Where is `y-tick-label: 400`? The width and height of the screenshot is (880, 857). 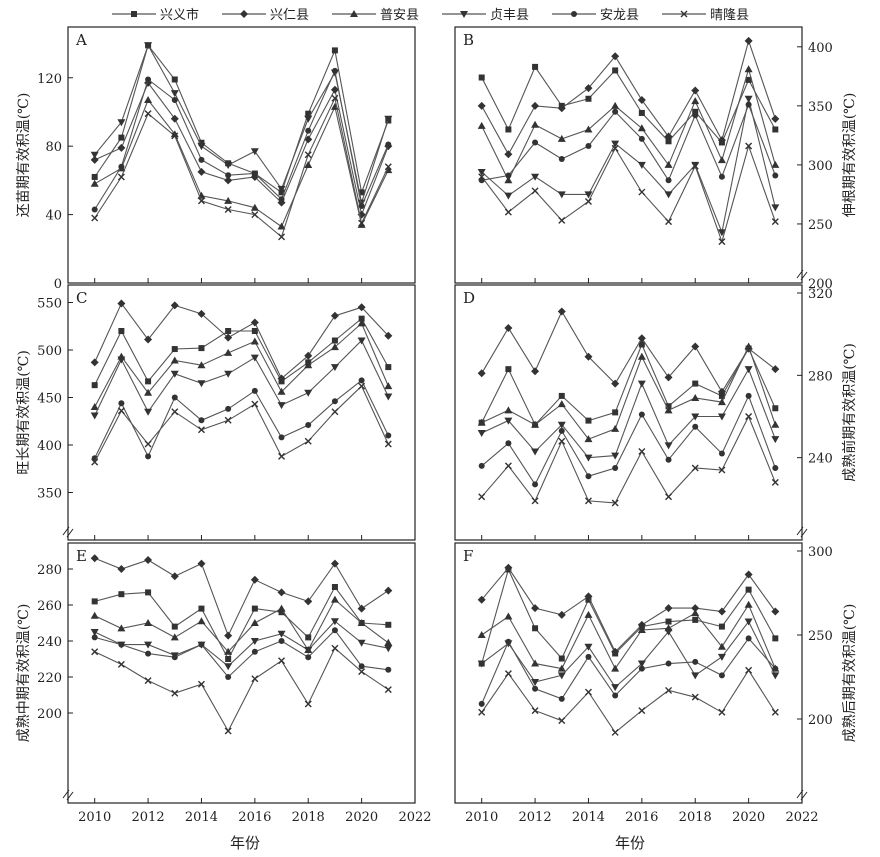
y-tick-label: 400 is located at coordinates (820, 48).